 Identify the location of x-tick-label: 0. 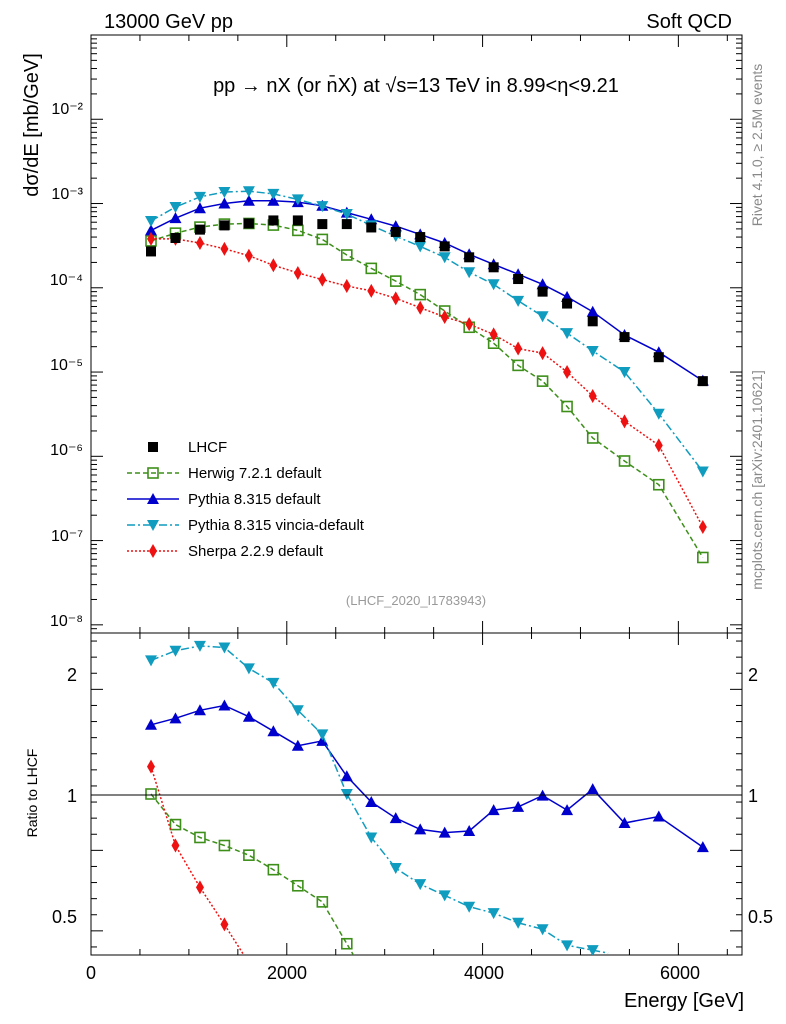
(91, 973).